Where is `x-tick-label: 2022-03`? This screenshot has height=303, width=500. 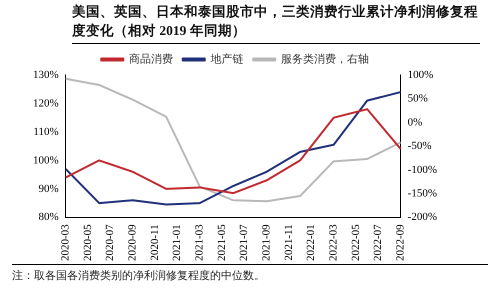 x-tick-label: 2022-03 is located at coordinates (334, 243).